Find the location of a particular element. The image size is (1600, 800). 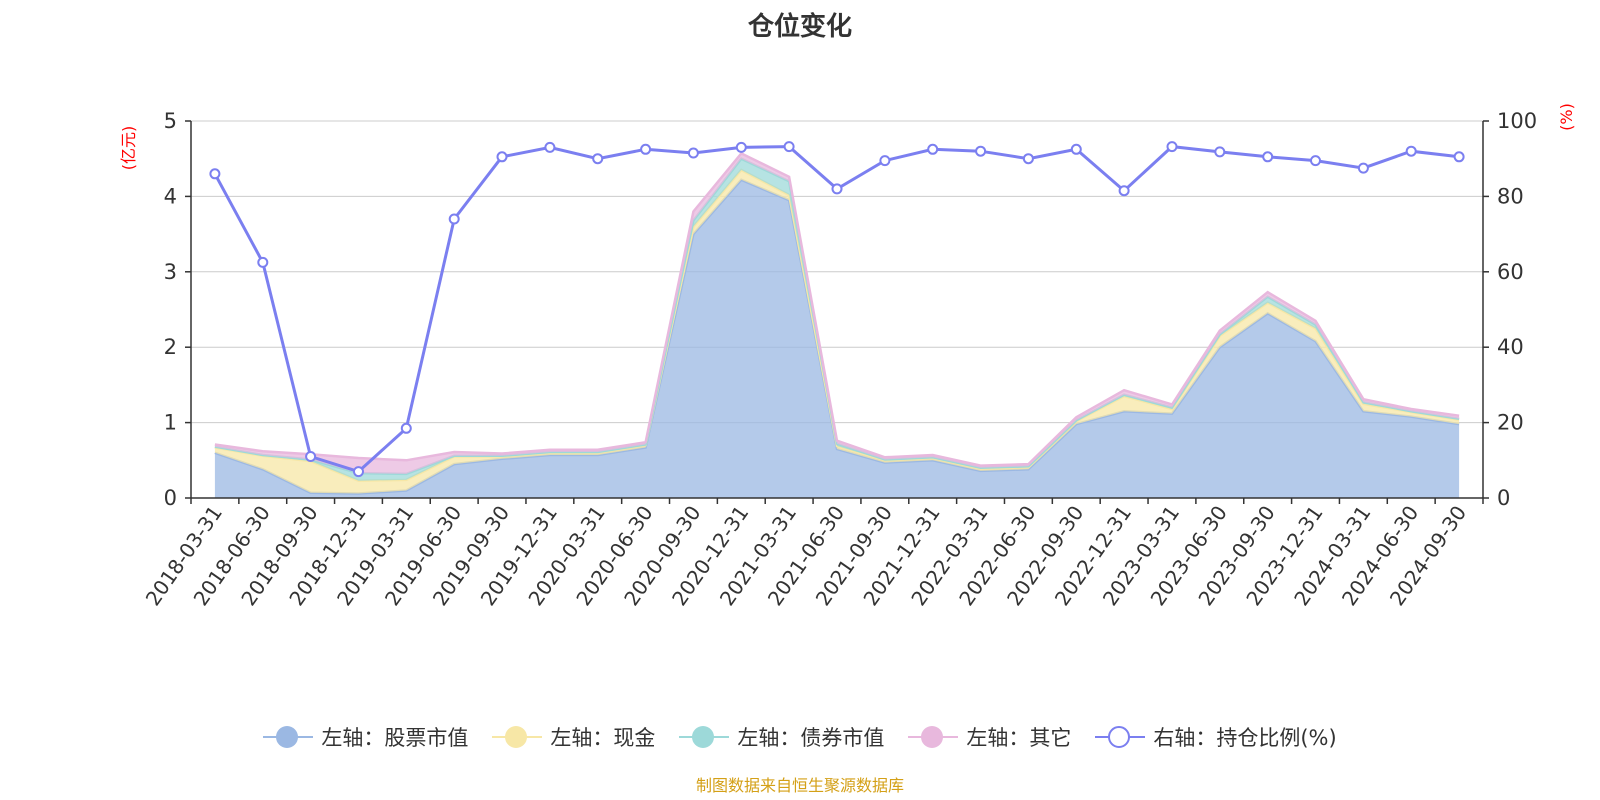

right-axis-tick-label: 100 is located at coordinates (1517, 121).